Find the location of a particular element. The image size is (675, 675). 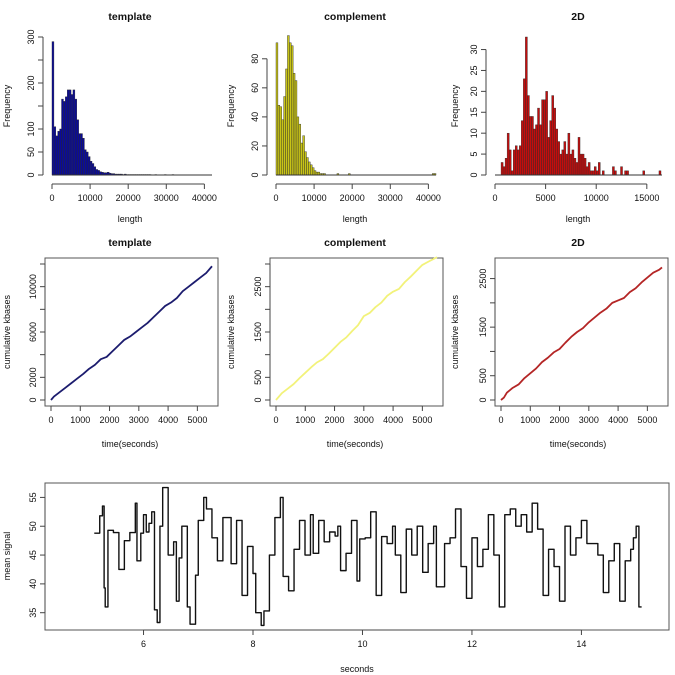

y-tick-label: 100 is located at coordinates (31, 128).